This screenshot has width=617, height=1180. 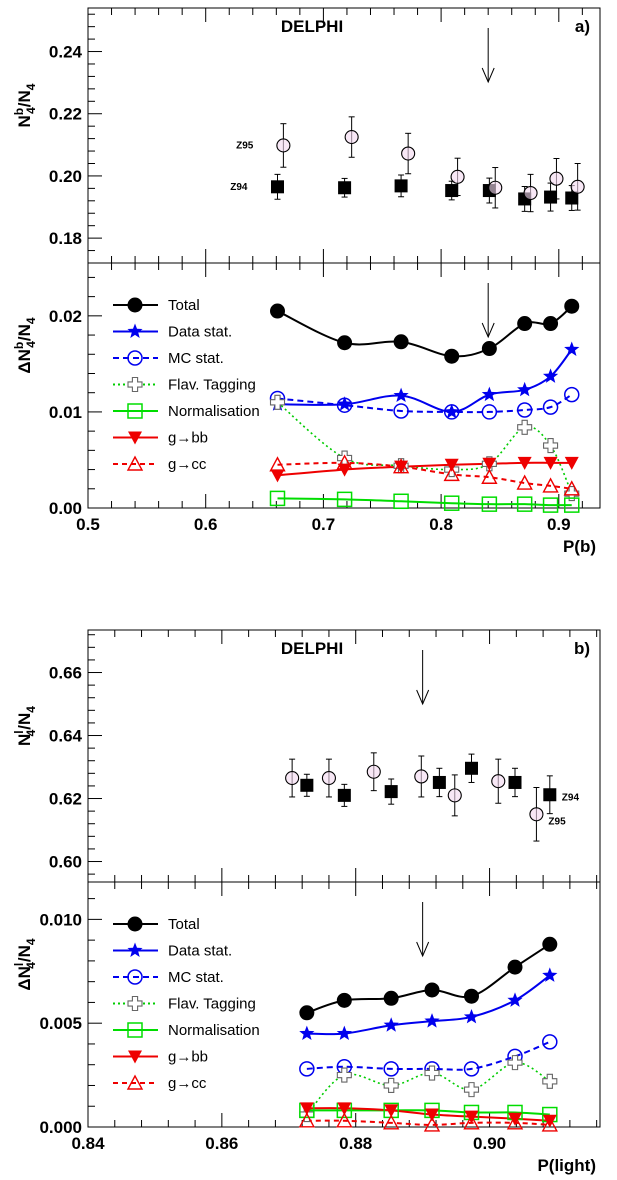 What do you see at coordinates (65, 862) in the screenshot?
I see `y-tick-label: 0.60` at bounding box center [65, 862].